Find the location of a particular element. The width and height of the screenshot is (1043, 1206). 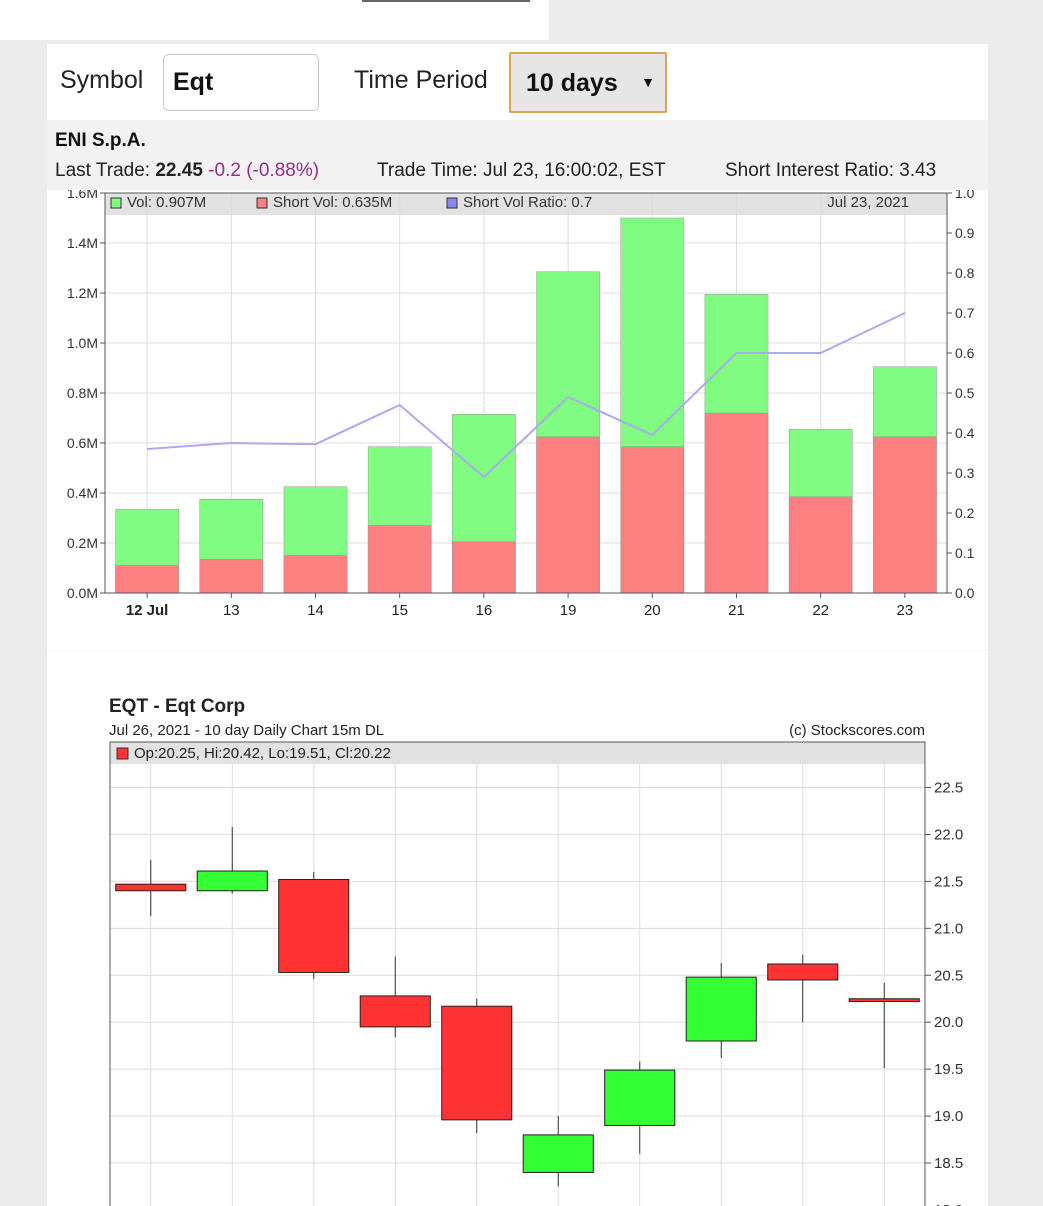

y2-tick-label: 0.3 is located at coordinates (965, 473).